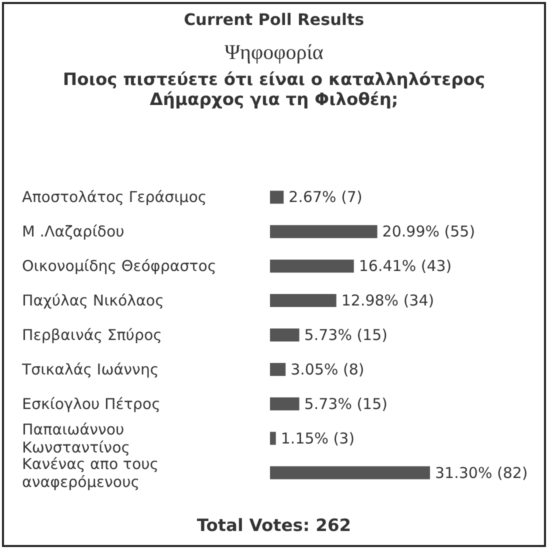 This screenshot has height=549, width=548. I want to click on y-tick-label: Μ .Λαζαρίδου, so click(73, 231).